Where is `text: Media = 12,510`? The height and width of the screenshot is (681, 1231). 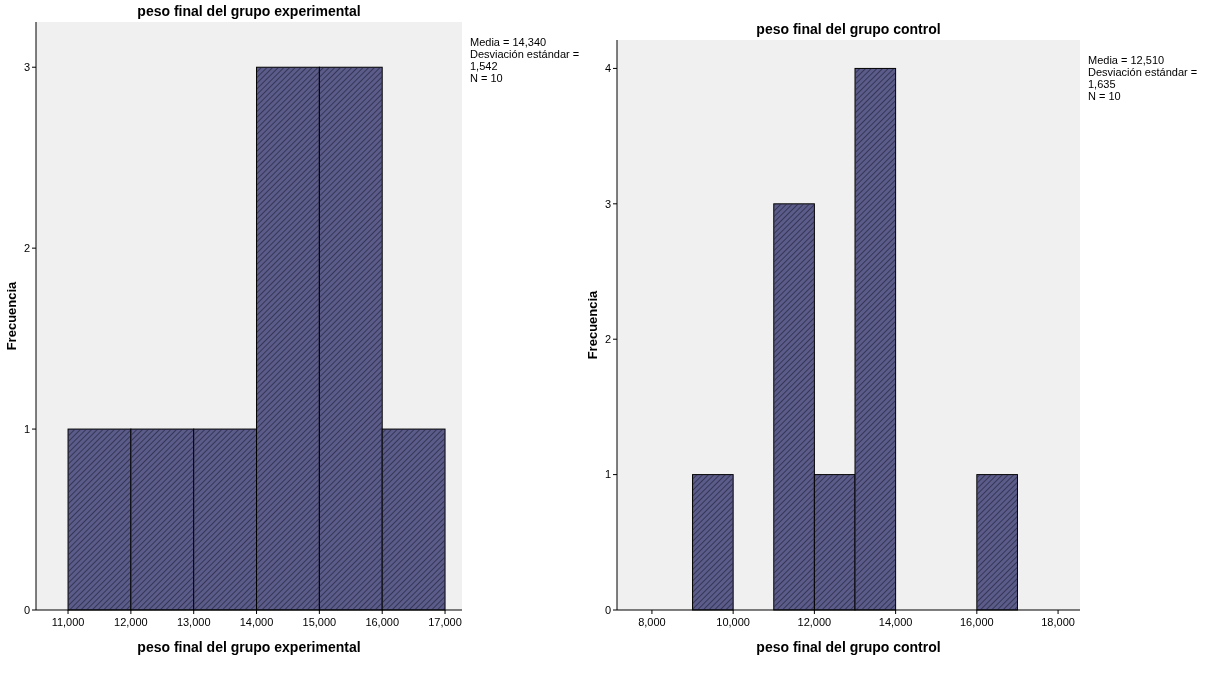
text: Media = 12,510 is located at coordinates (1126, 60).